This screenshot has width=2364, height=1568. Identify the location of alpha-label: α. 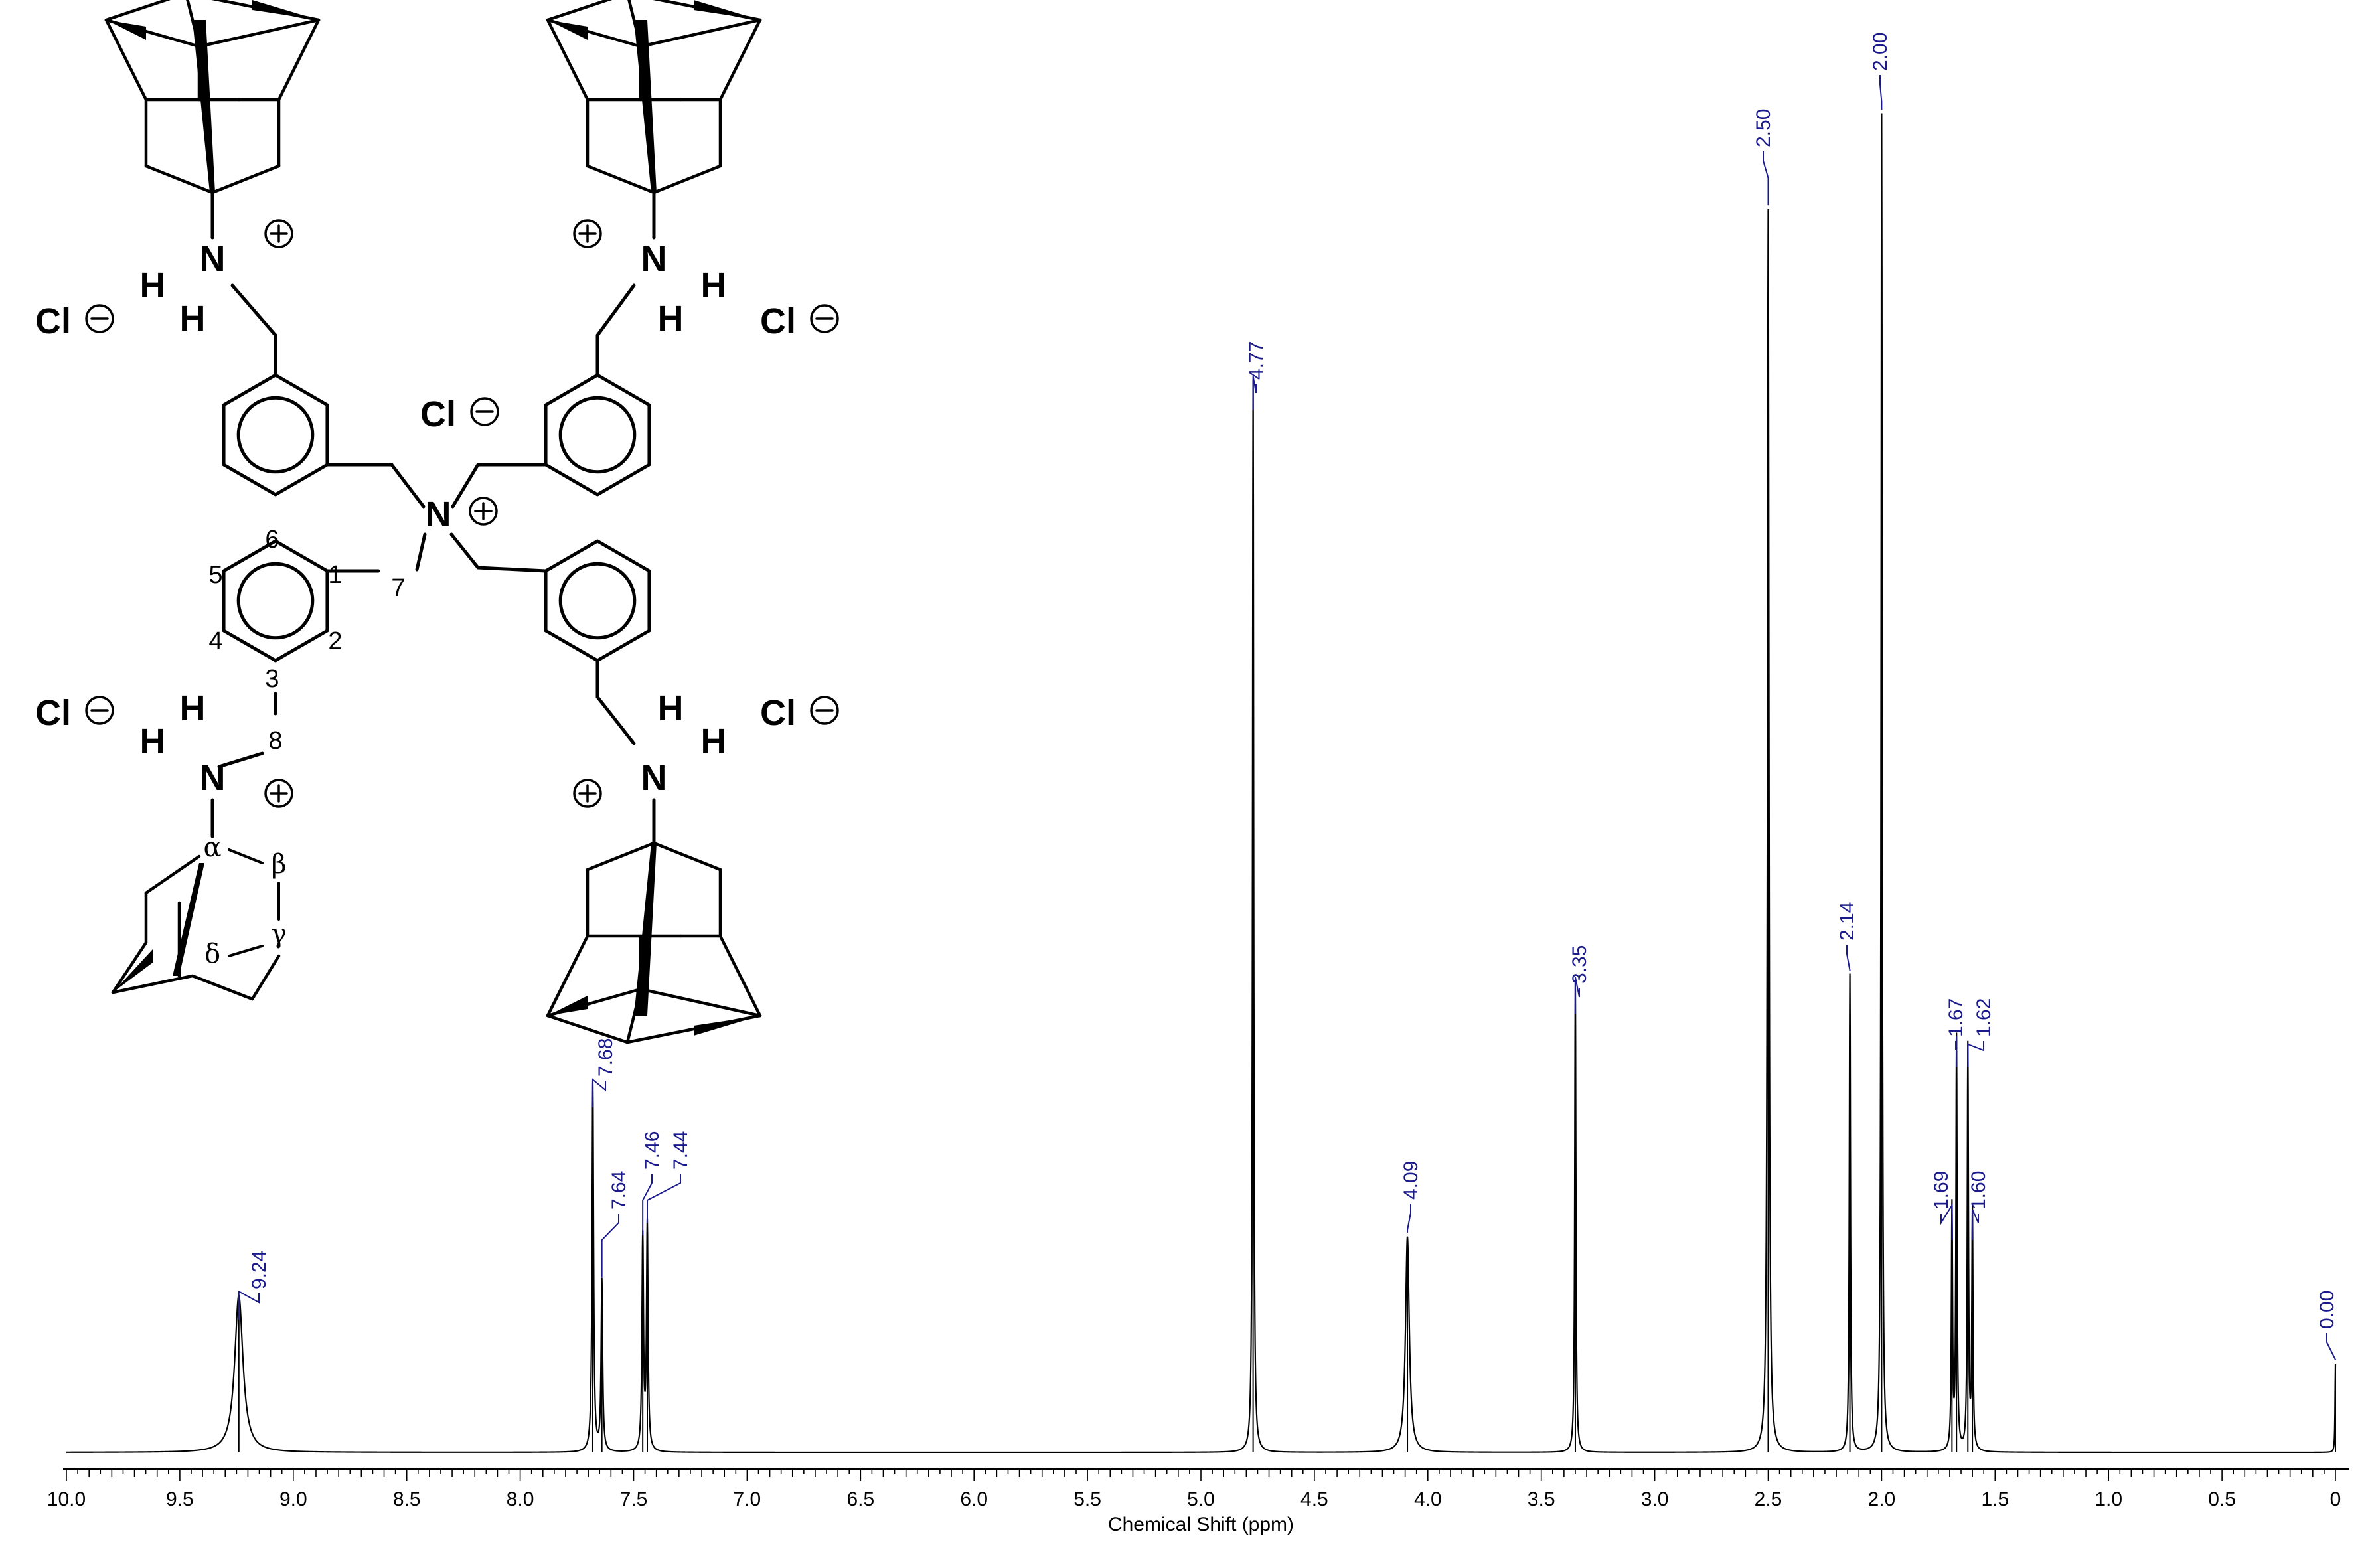
(212, 847).